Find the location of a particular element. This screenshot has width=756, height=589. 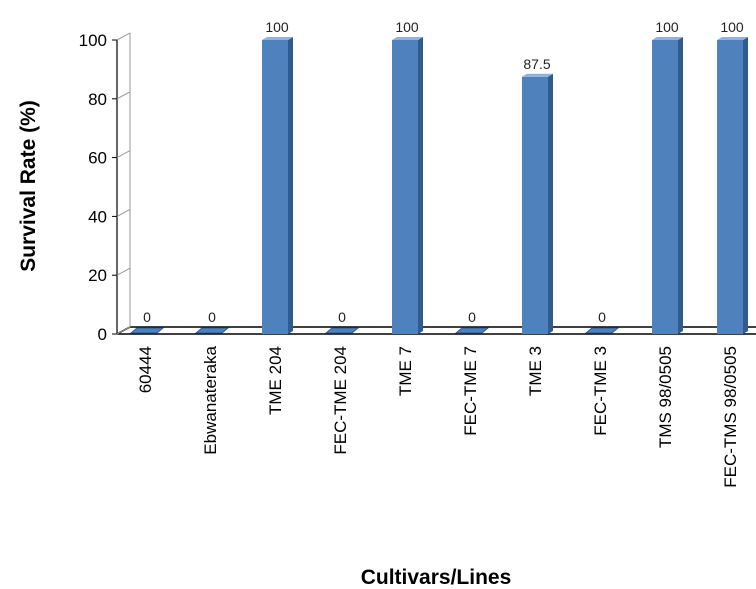

y-tick-label: 60 is located at coordinates (97, 158).